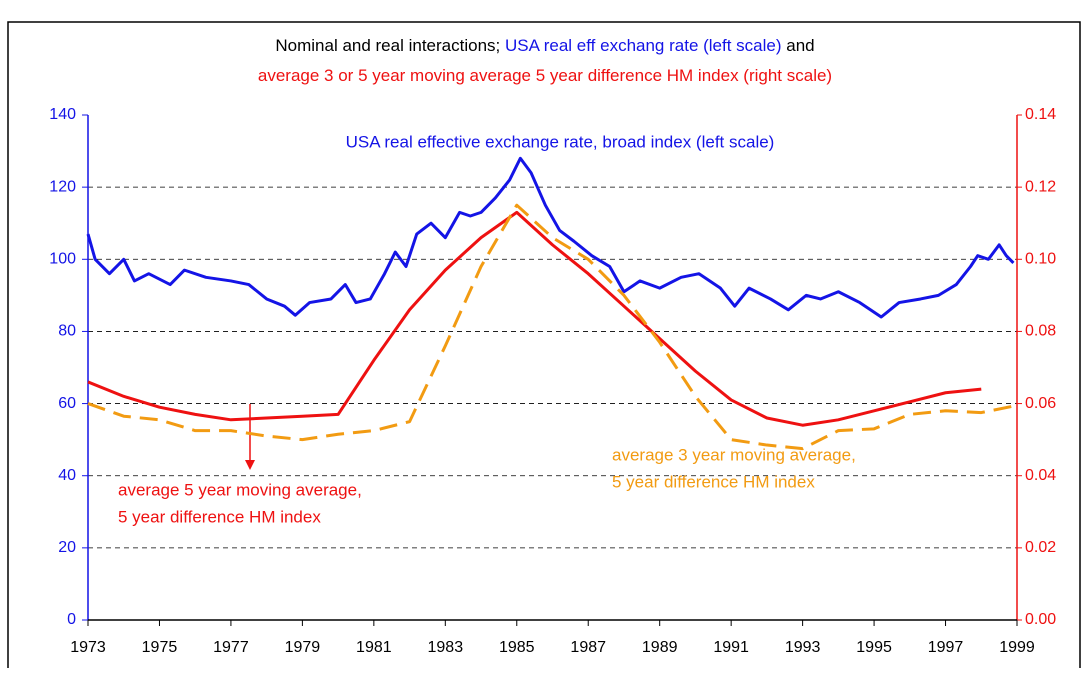  What do you see at coordinates (67, 475) in the screenshot?
I see `y-tick-label: 40` at bounding box center [67, 475].